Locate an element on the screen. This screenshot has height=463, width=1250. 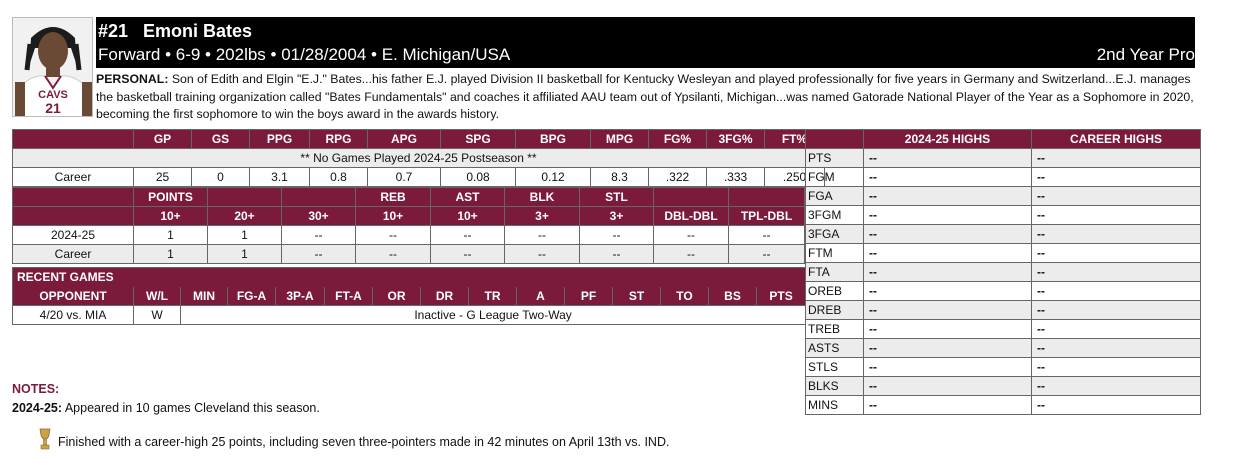
highs-stat-label: FTM is located at coordinates (834, 253).